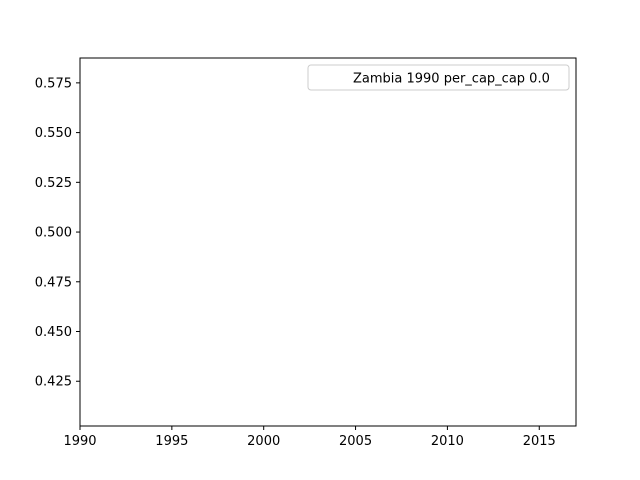  I want to click on legend-box, so click(438, 77).